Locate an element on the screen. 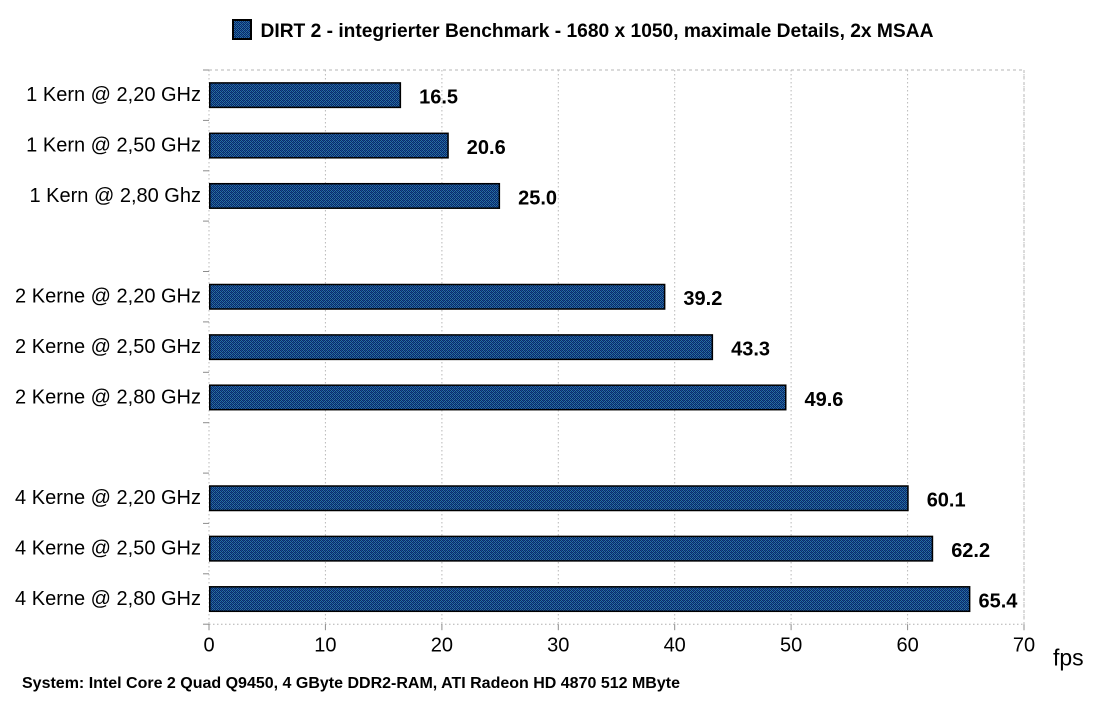 This screenshot has height=710, width=1104. svg-text: 65.4 is located at coordinates (999, 602).